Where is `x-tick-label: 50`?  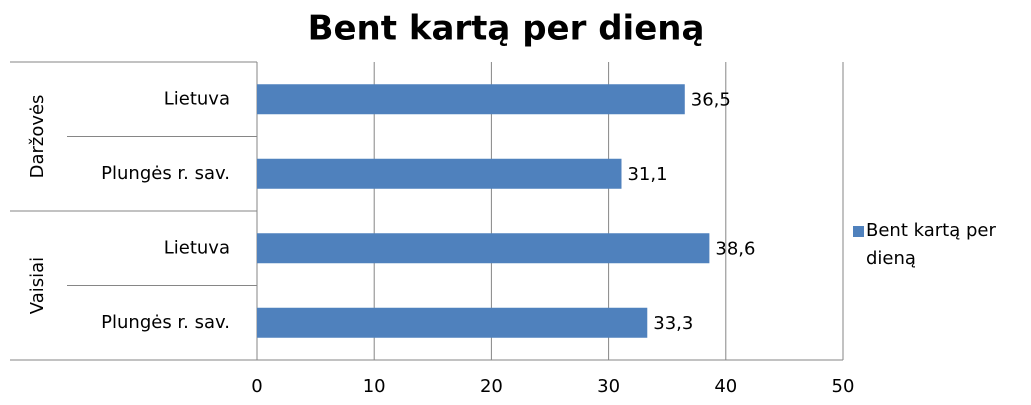
x-tick-label: 50 is located at coordinates (843, 386).